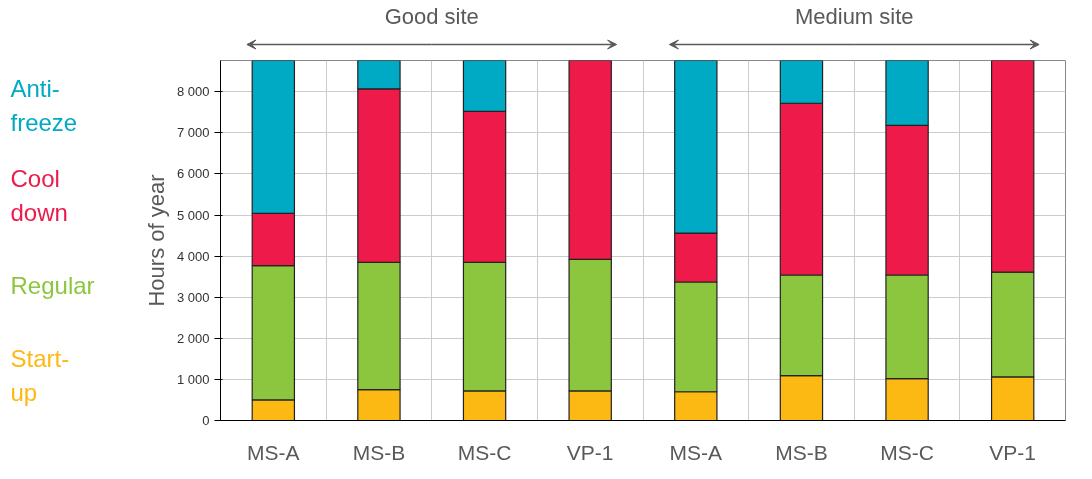 Image resolution: width=1092 pixels, height=479 pixels. I want to click on y-tick-label: 7 000, so click(193, 133).